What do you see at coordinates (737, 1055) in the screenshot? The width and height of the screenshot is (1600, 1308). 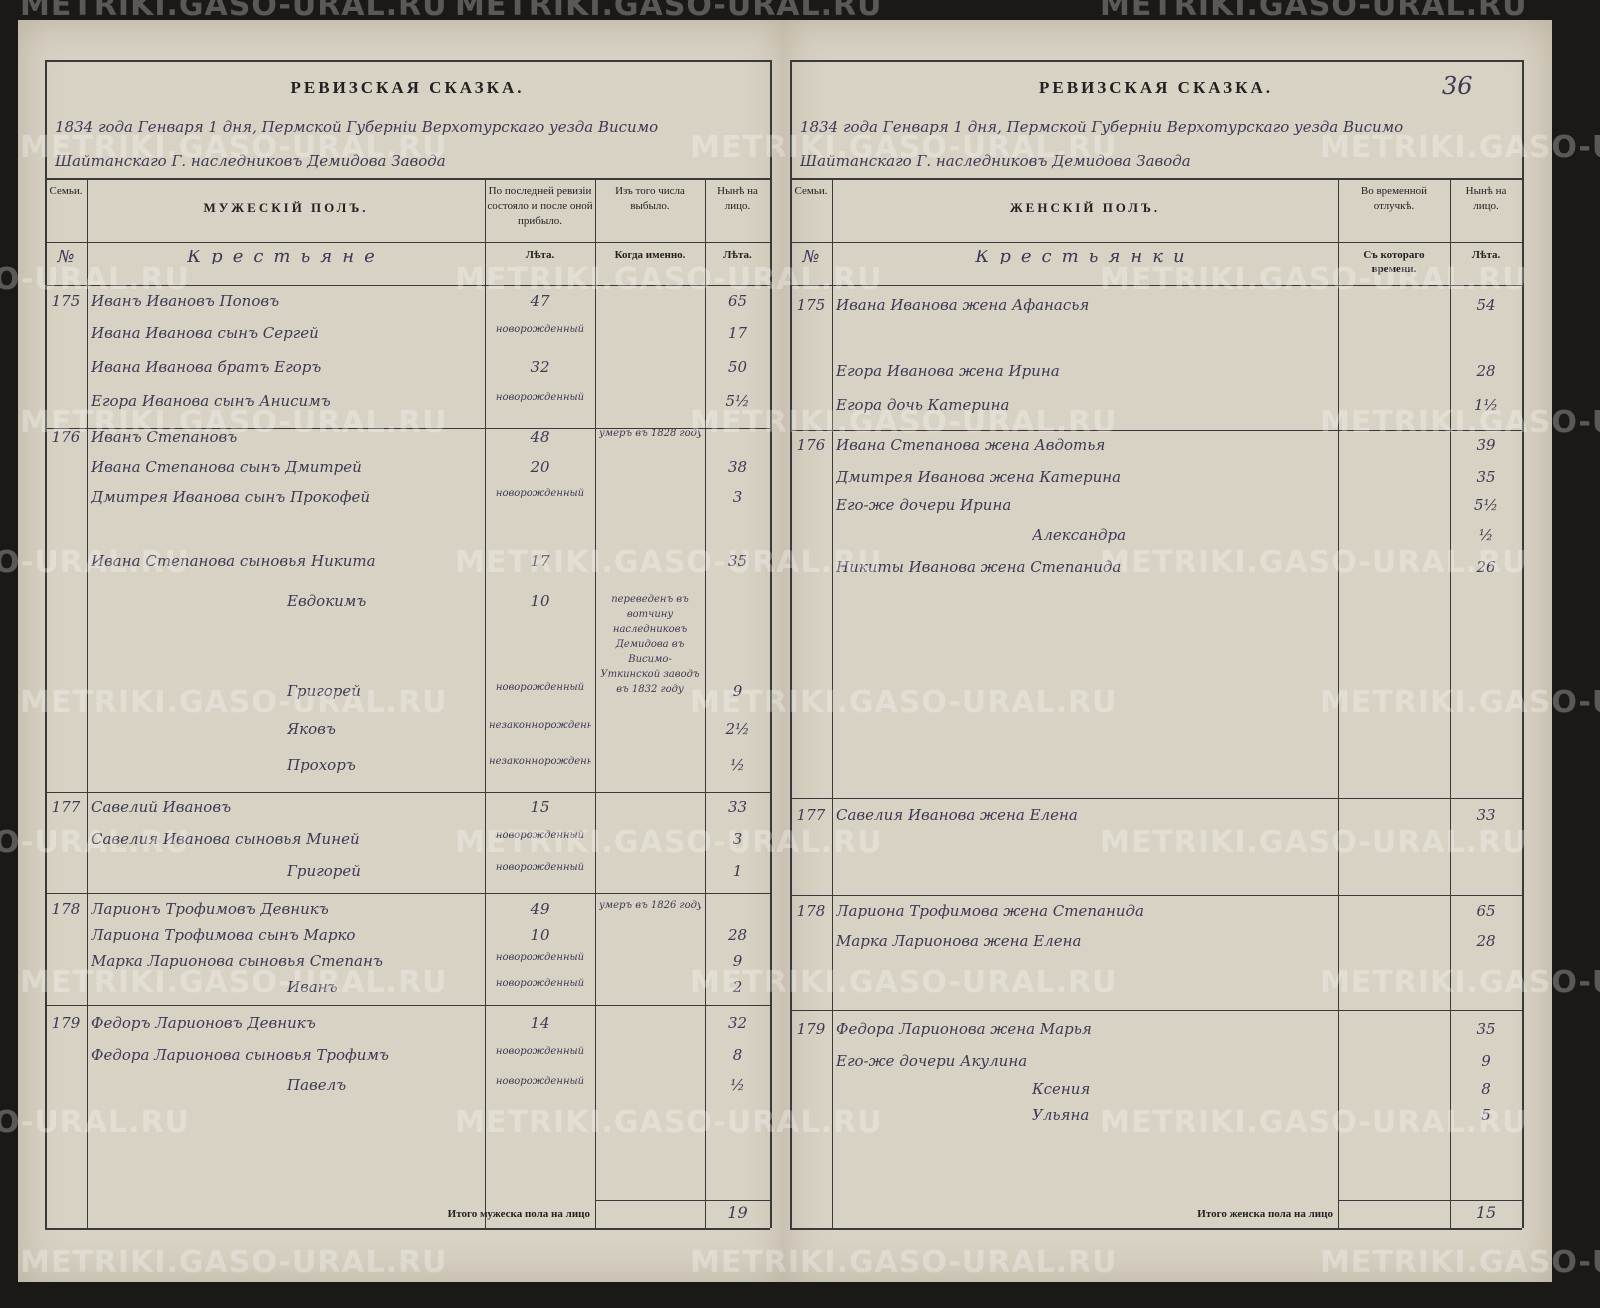 I see `cell-now: 8` at bounding box center [737, 1055].